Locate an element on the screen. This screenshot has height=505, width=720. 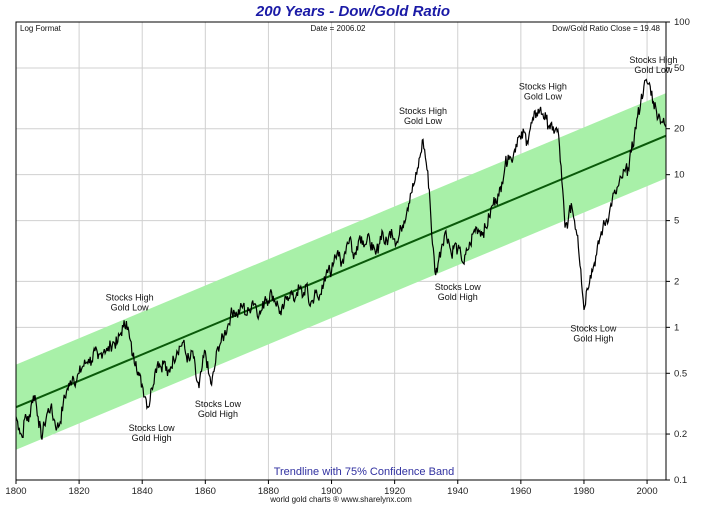
y-tick-label: 0.1 is located at coordinates (680, 480).